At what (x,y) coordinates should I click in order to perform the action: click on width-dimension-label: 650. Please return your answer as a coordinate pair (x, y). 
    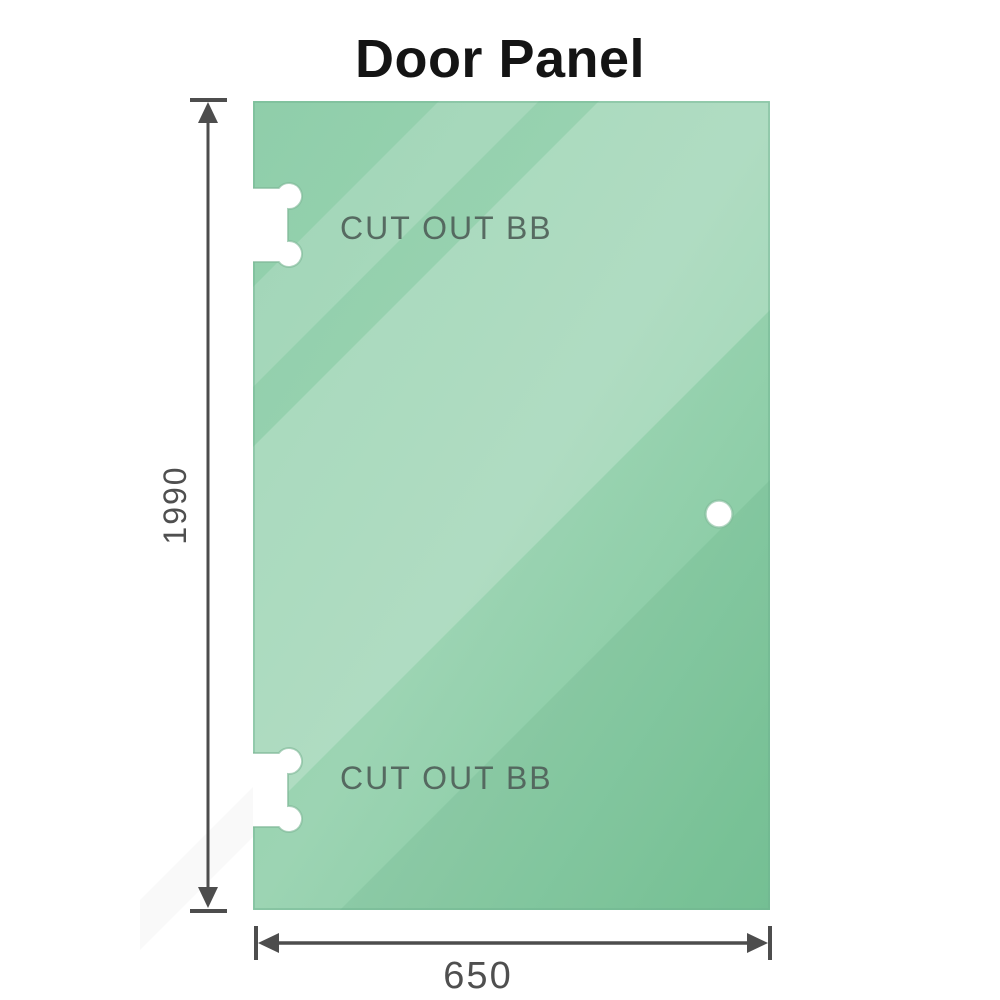
    Looking at the image, I should click on (477, 976).